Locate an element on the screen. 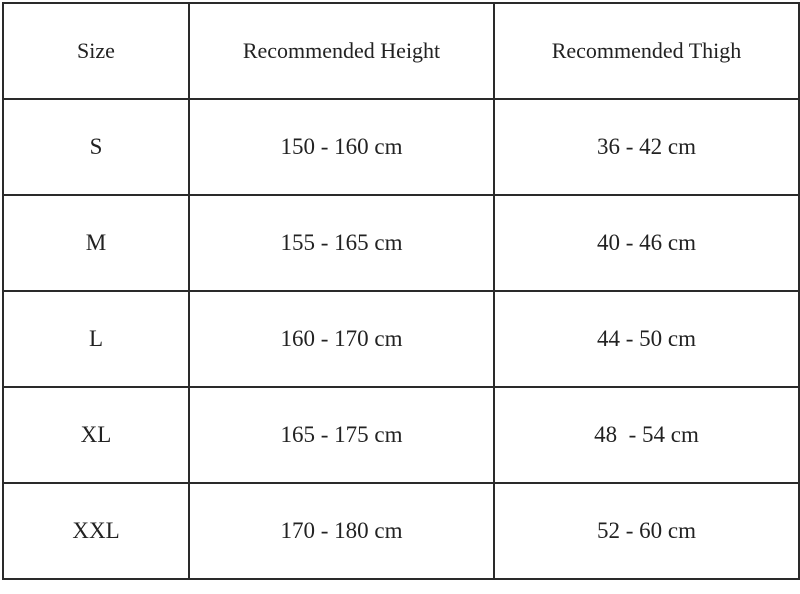 Image resolution: width=800 pixels, height=594 pixels. size-cell: S is located at coordinates (96, 147).